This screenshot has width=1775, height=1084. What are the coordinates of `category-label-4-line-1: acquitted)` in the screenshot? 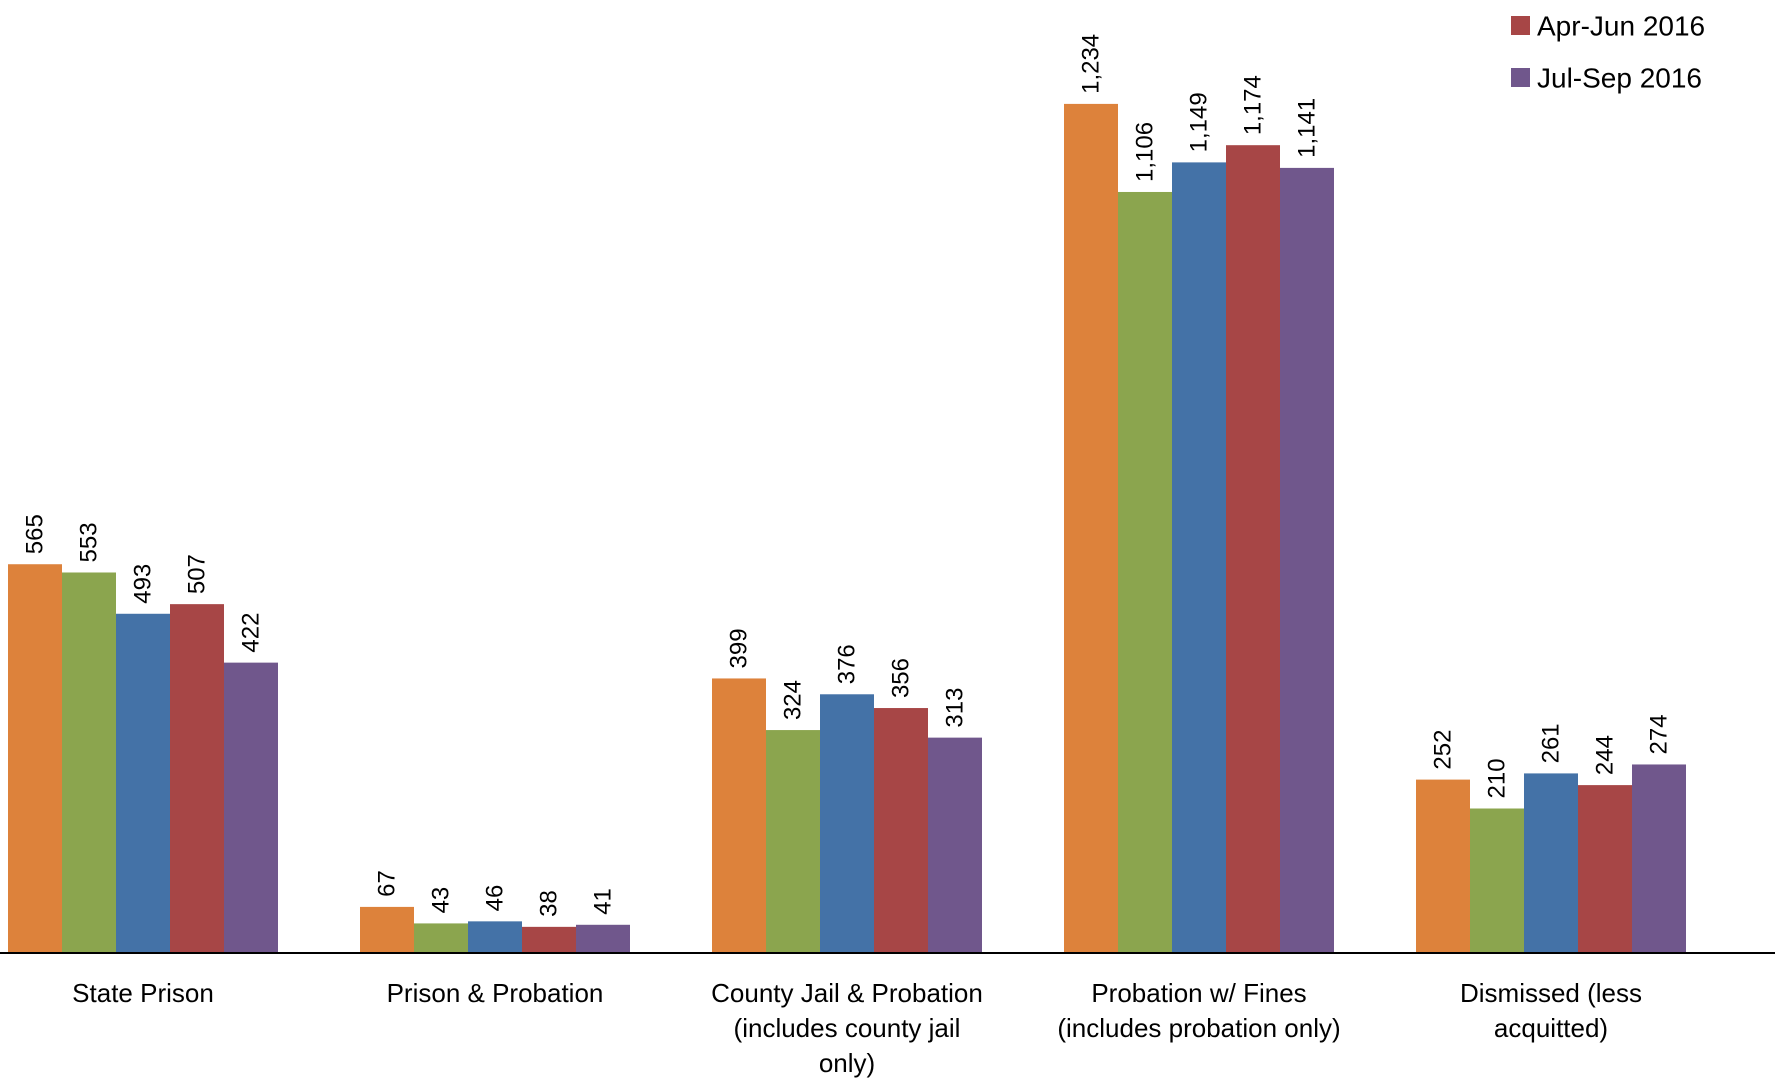 It's located at (1551, 1028).